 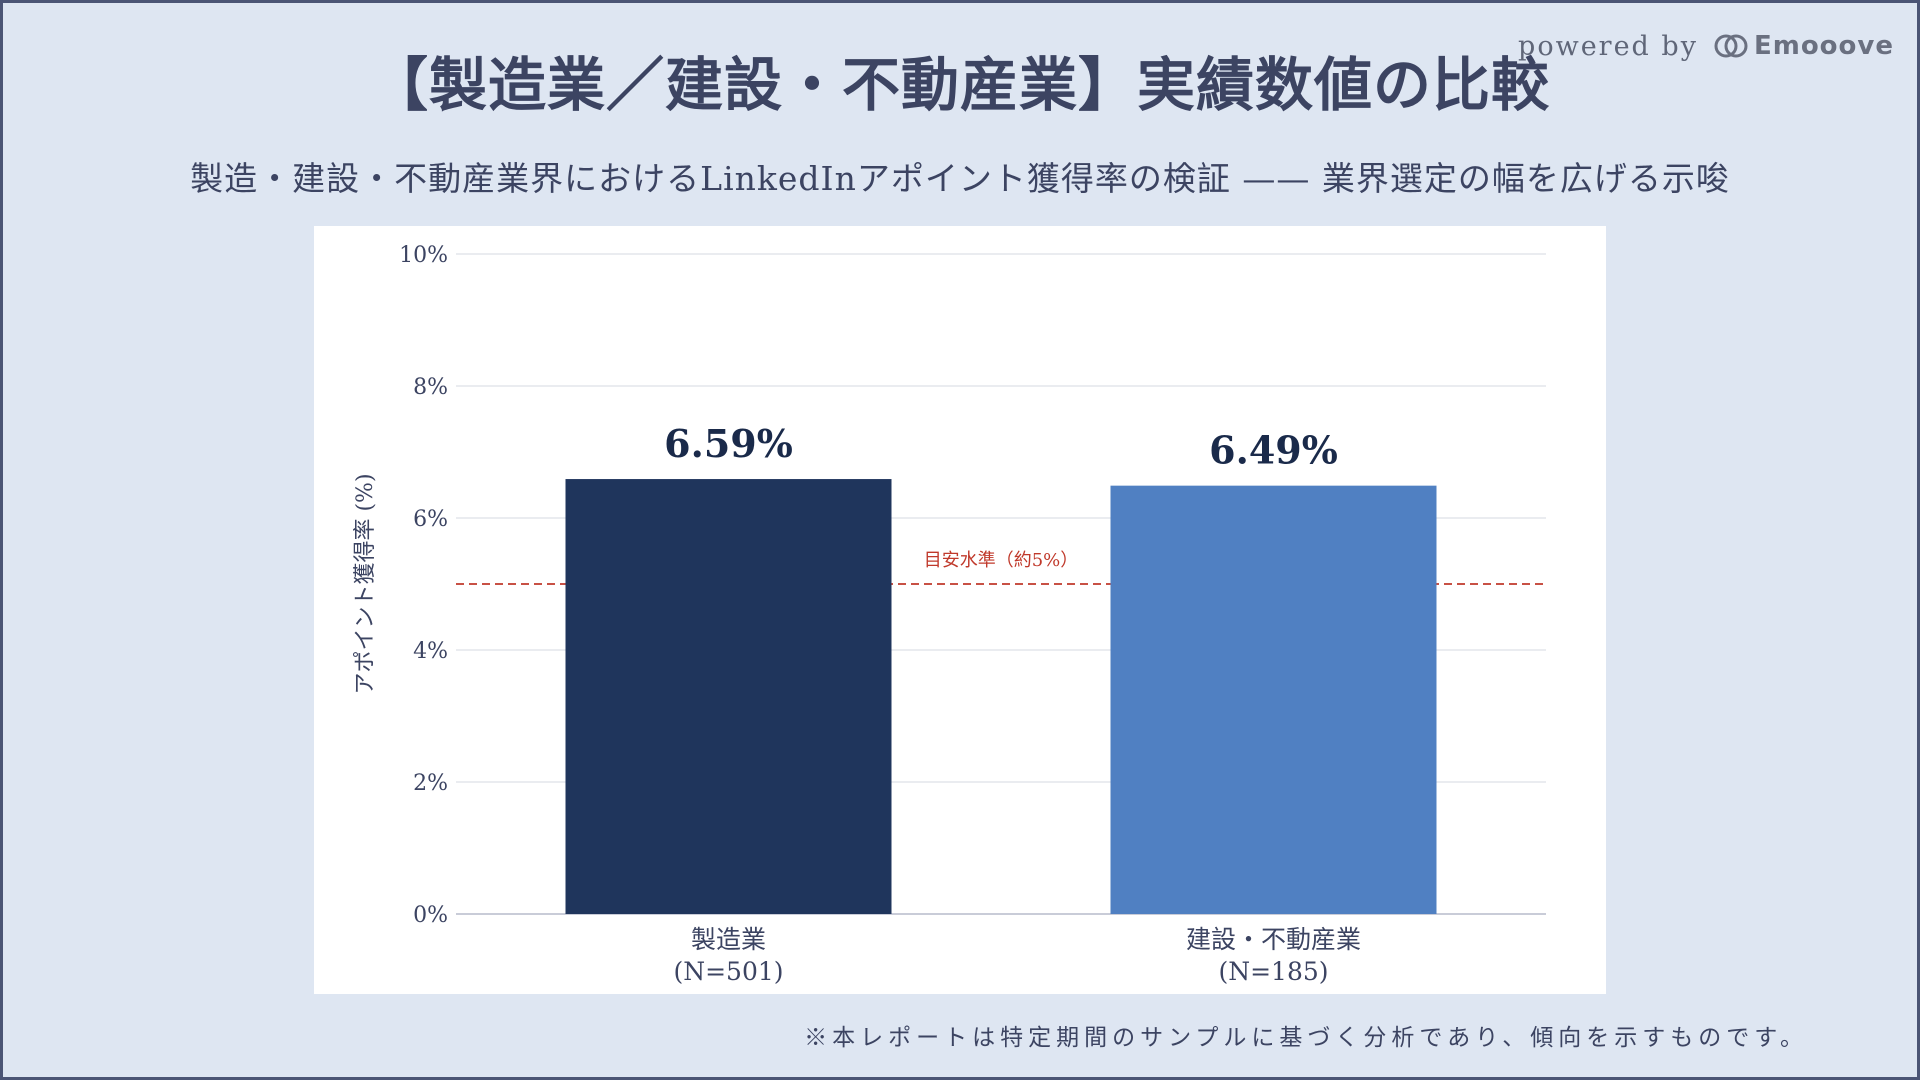 What do you see at coordinates (1731, 46) in the screenshot?
I see `emooove-logo-icon` at bounding box center [1731, 46].